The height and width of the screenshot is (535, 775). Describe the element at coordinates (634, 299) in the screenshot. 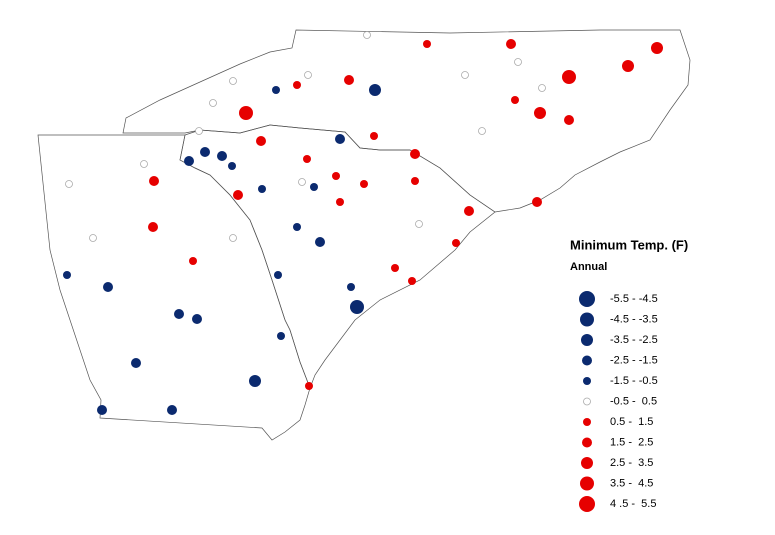

I see `legend-label: -5.5 - -4.5` at that location.